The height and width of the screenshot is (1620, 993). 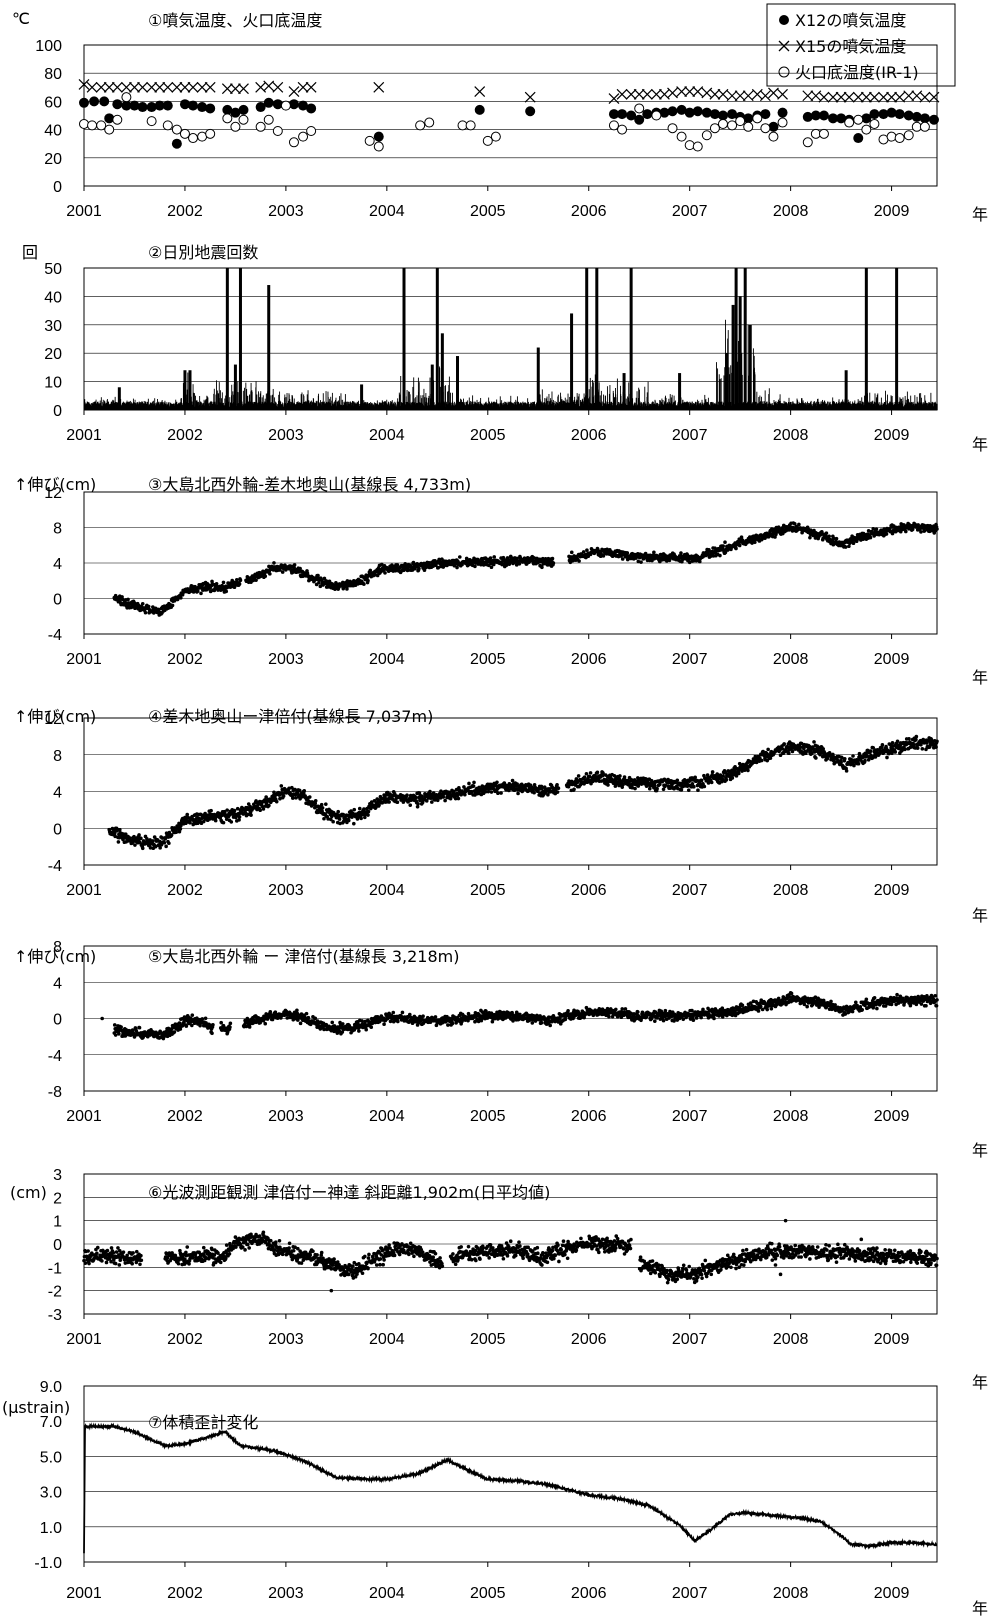 What do you see at coordinates (784, 46) in the screenshot?
I see `legend-cross-icon` at bounding box center [784, 46].